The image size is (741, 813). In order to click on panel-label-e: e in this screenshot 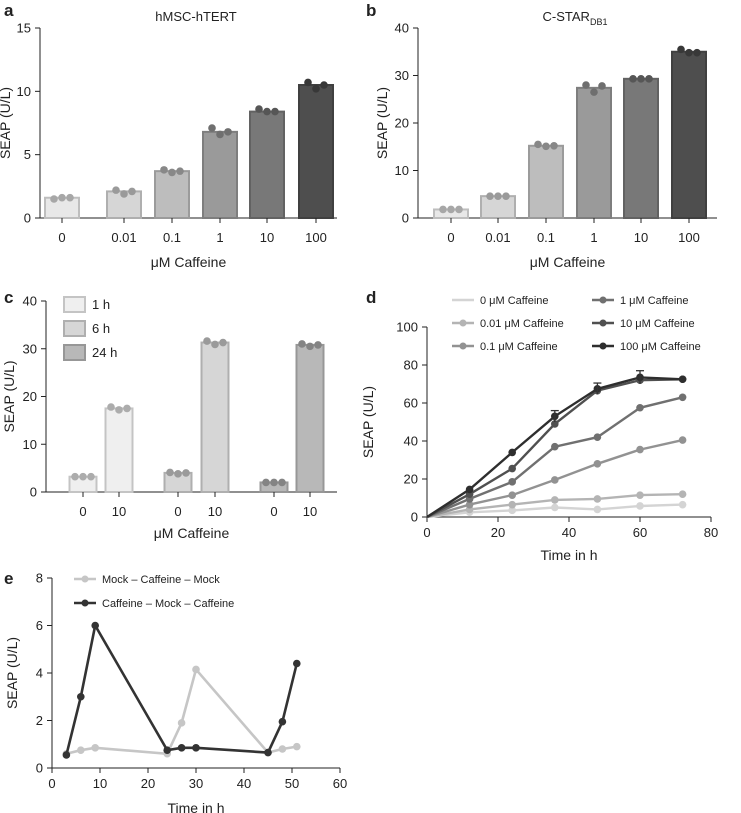, I will do `click(8, 578)`.